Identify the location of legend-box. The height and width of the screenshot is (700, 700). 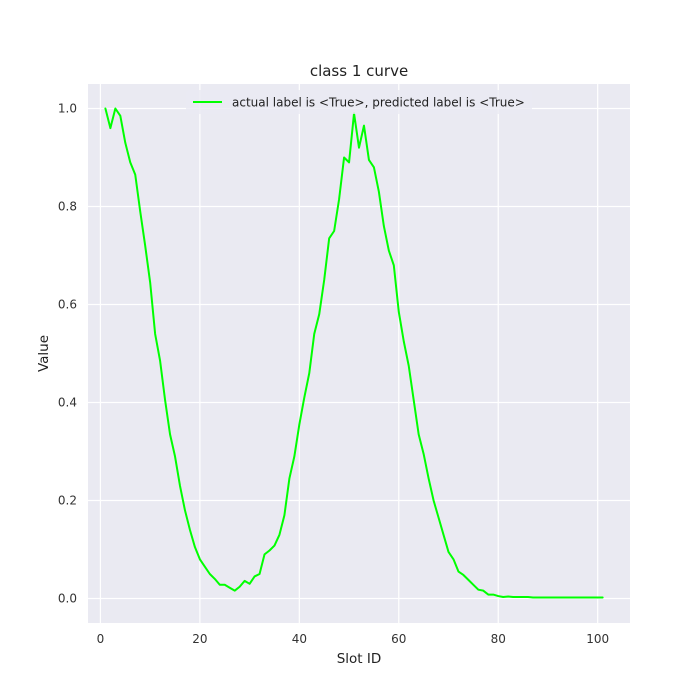
(359, 102).